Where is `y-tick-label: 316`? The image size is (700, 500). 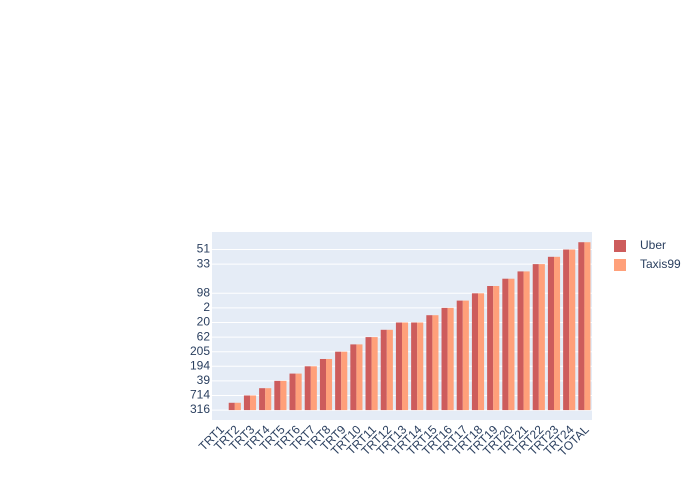 y-tick-label: 316 is located at coordinates (200, 409).